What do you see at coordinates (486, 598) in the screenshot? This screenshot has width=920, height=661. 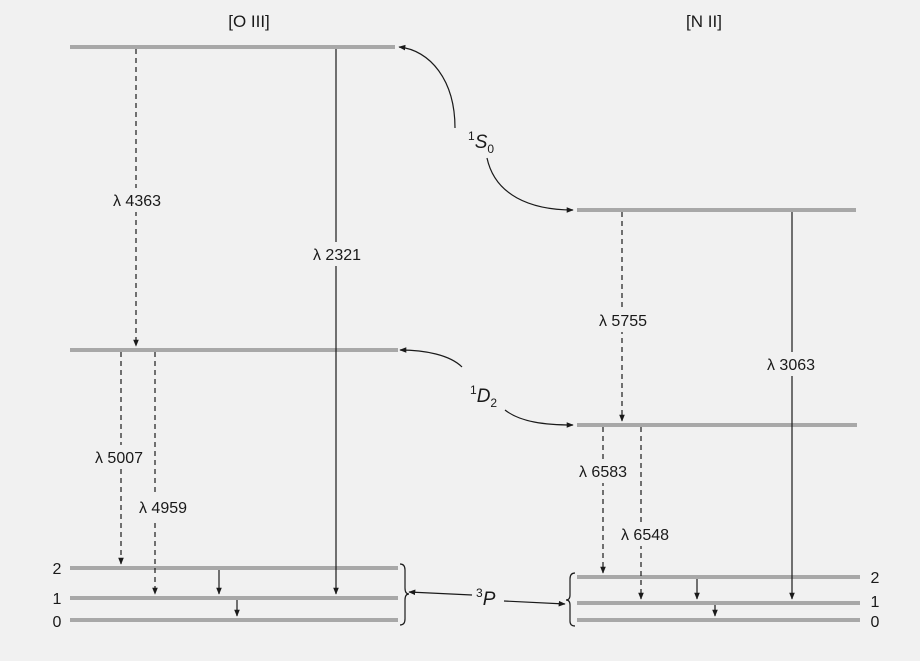 I see `term-3p: 3P` at bounding box center [486, 598].